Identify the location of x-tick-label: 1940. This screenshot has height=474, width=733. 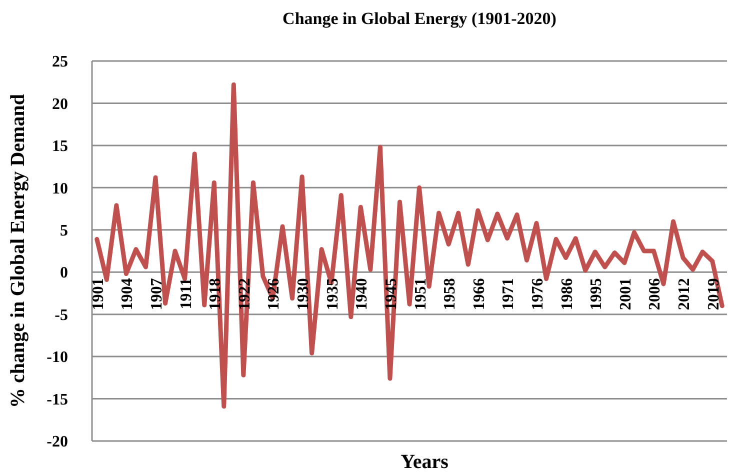
(362, 294).